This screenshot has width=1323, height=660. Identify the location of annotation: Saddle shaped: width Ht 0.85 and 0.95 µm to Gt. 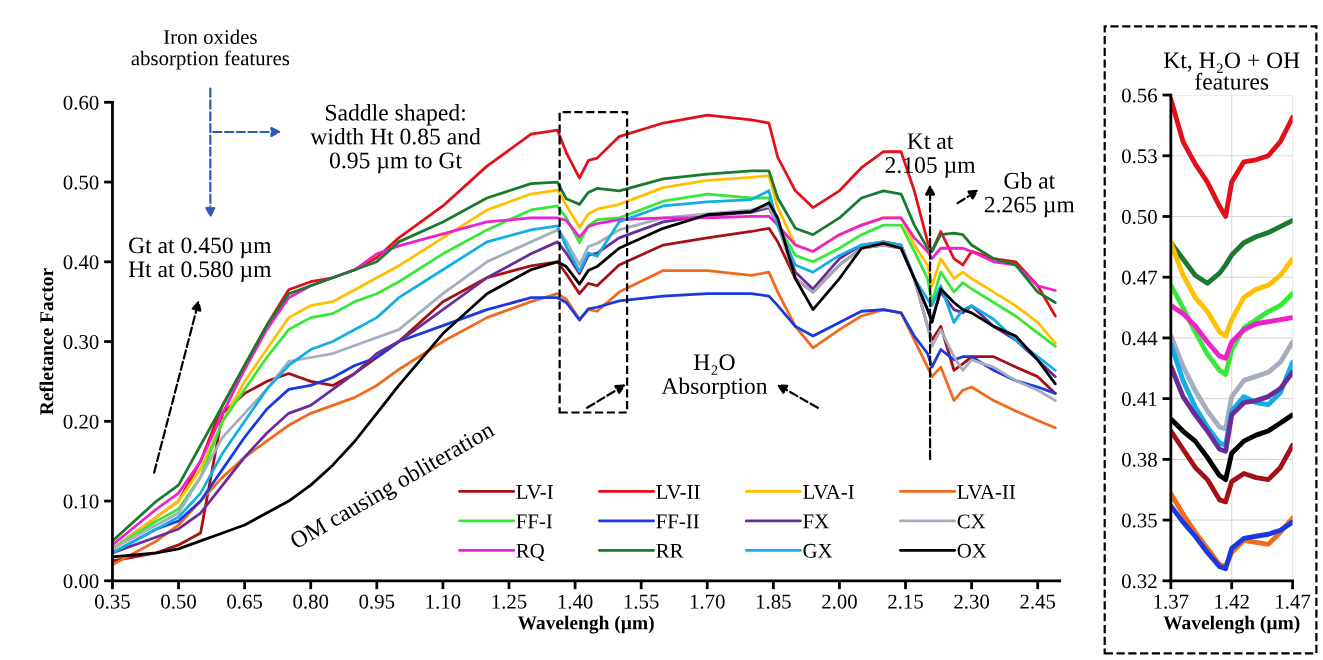
(395, 139).